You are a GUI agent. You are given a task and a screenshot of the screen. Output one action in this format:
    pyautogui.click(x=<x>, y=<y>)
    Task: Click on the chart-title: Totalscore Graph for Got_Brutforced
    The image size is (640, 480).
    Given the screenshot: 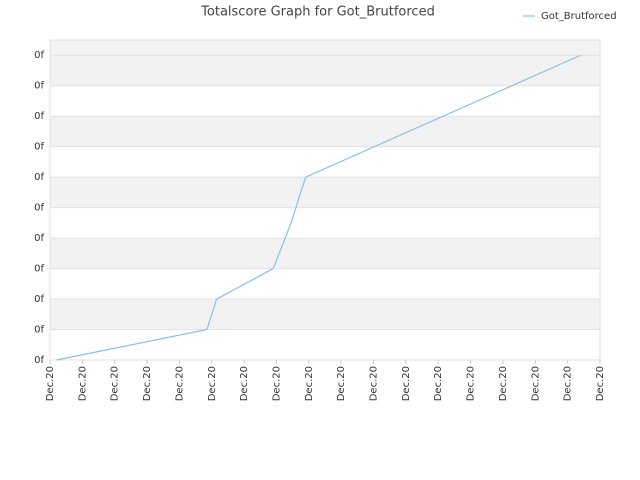 What is the action you would take?
    pyautogui.click(x=317, y=12)
    